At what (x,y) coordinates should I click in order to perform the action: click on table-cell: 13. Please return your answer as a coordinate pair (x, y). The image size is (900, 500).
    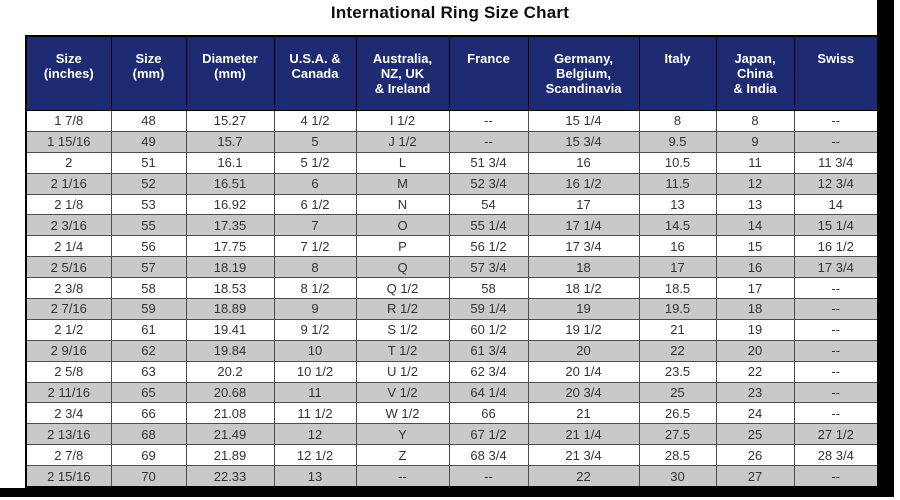
    Looking at the image, I should click on (315, 476).